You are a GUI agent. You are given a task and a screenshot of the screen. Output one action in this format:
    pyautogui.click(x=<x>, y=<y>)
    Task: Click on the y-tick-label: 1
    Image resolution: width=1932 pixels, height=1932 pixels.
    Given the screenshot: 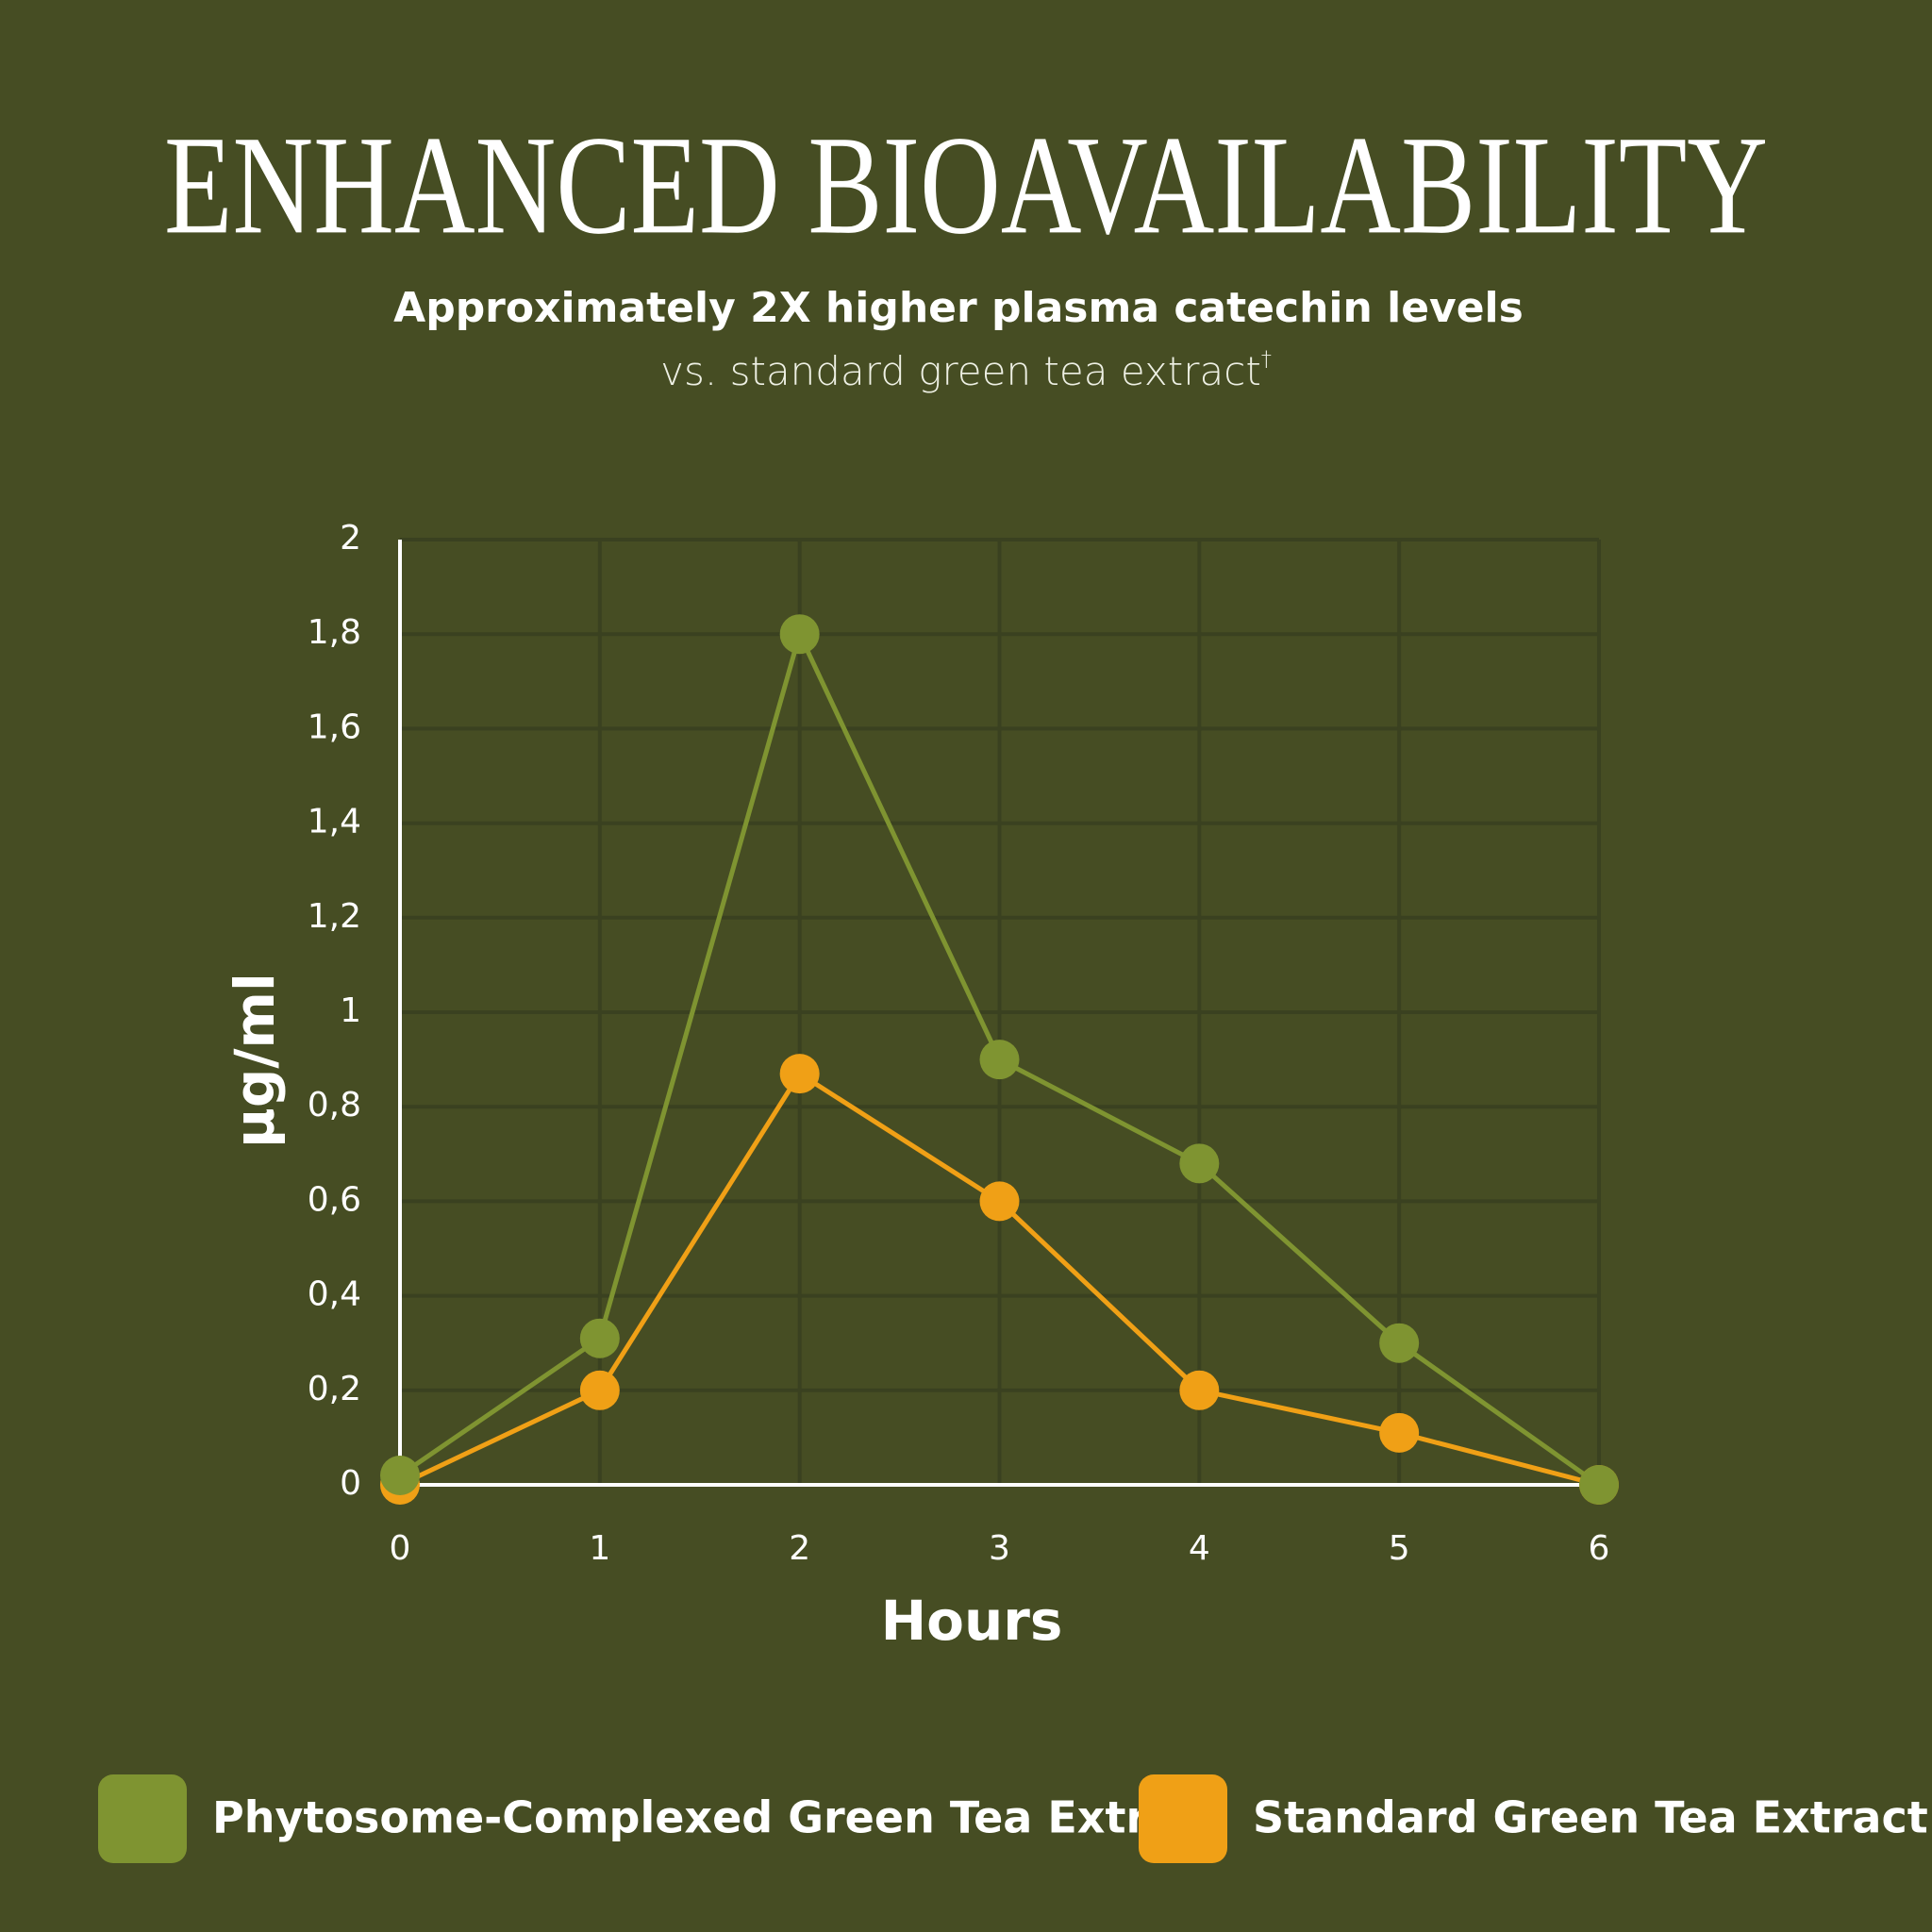 What is the action you would take?
    pyautogui.click(x=350, y=1011)
    